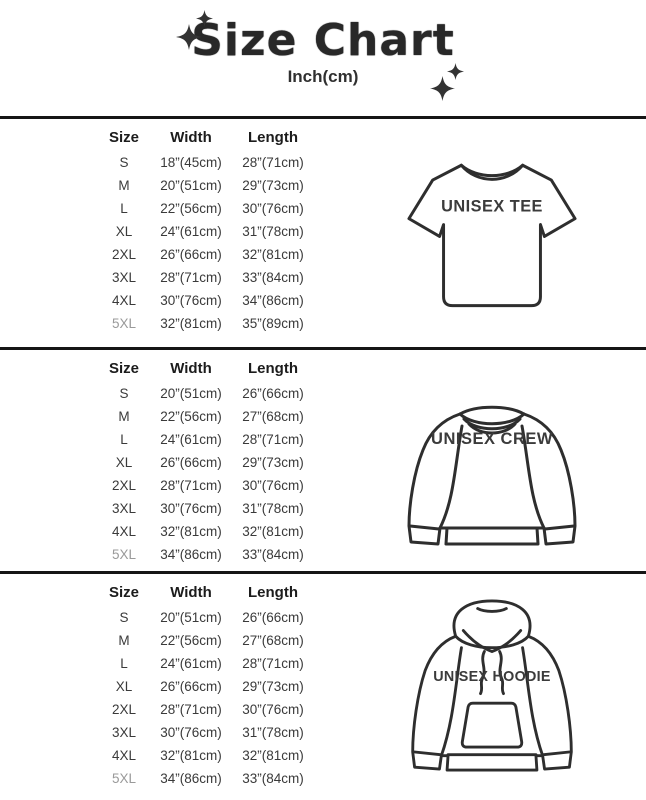  I want to click on size-row: 5XL 34”(86cm) 33”(84cm), so click(206, 778).